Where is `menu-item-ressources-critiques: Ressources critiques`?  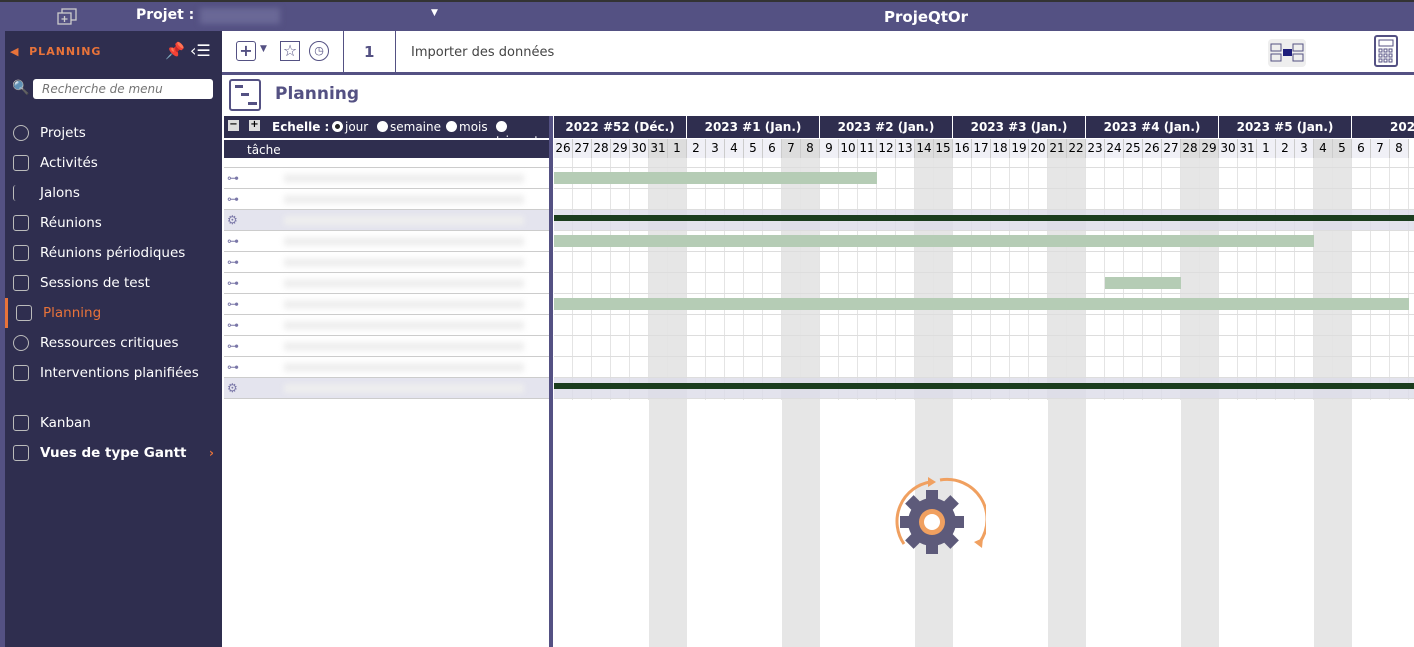
menu-item-ressources-critiques: Ressources critiques is located at coordinates (113, 343).